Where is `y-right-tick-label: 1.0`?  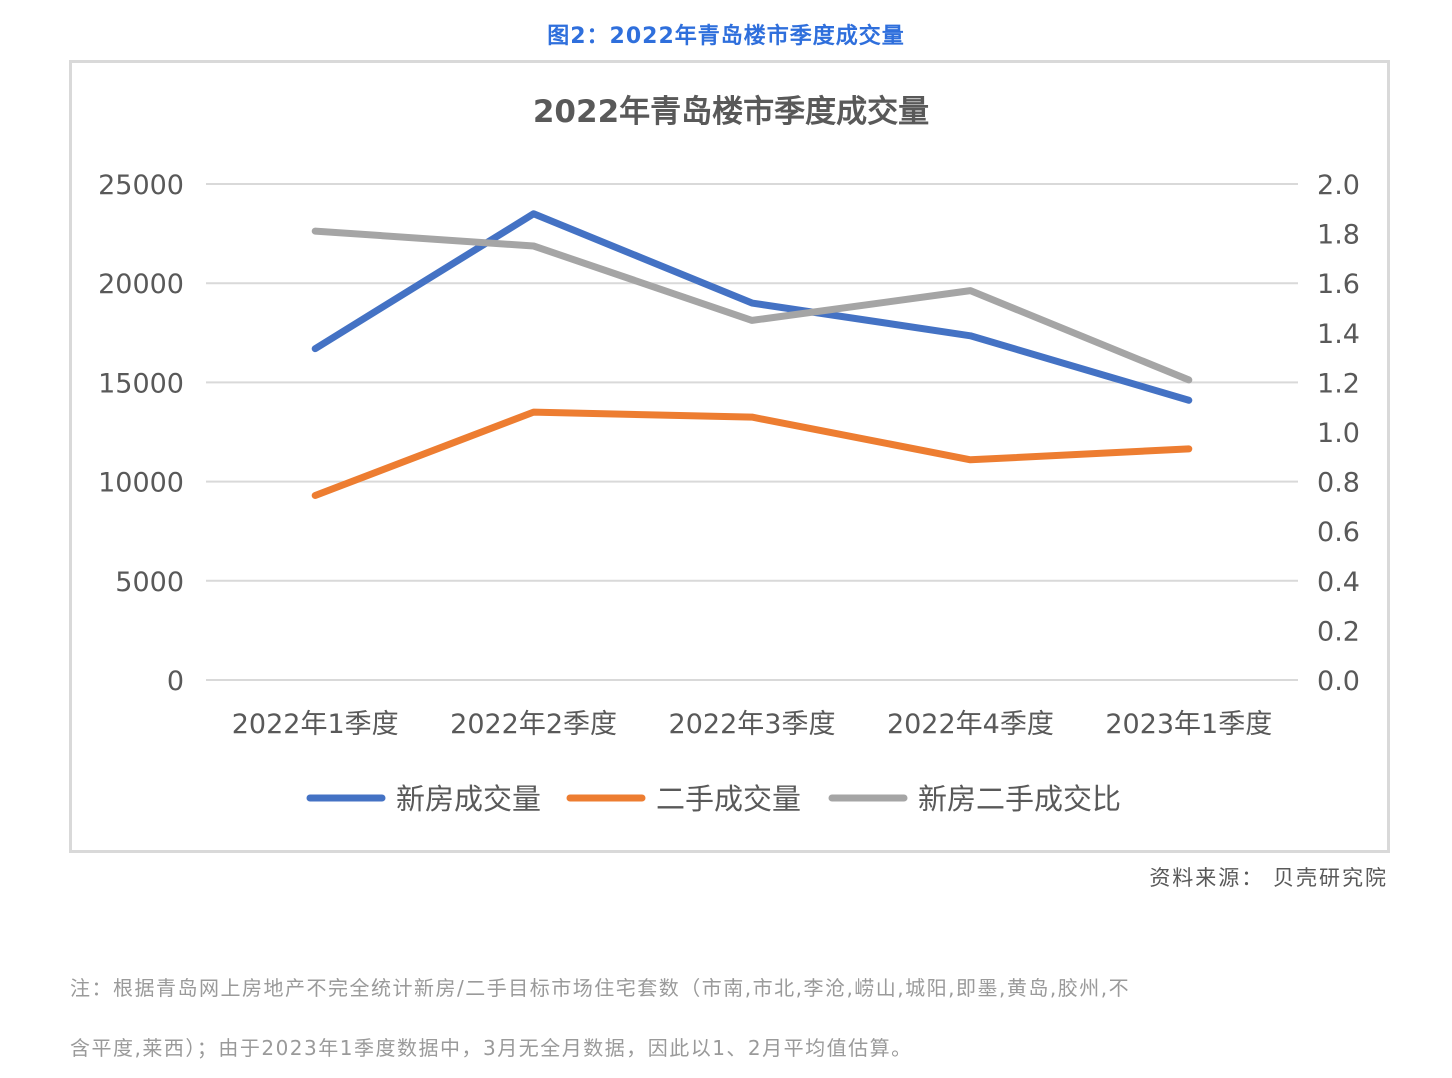
y-right-tick-label: 1.0 is located at coordinates (1338, 433).